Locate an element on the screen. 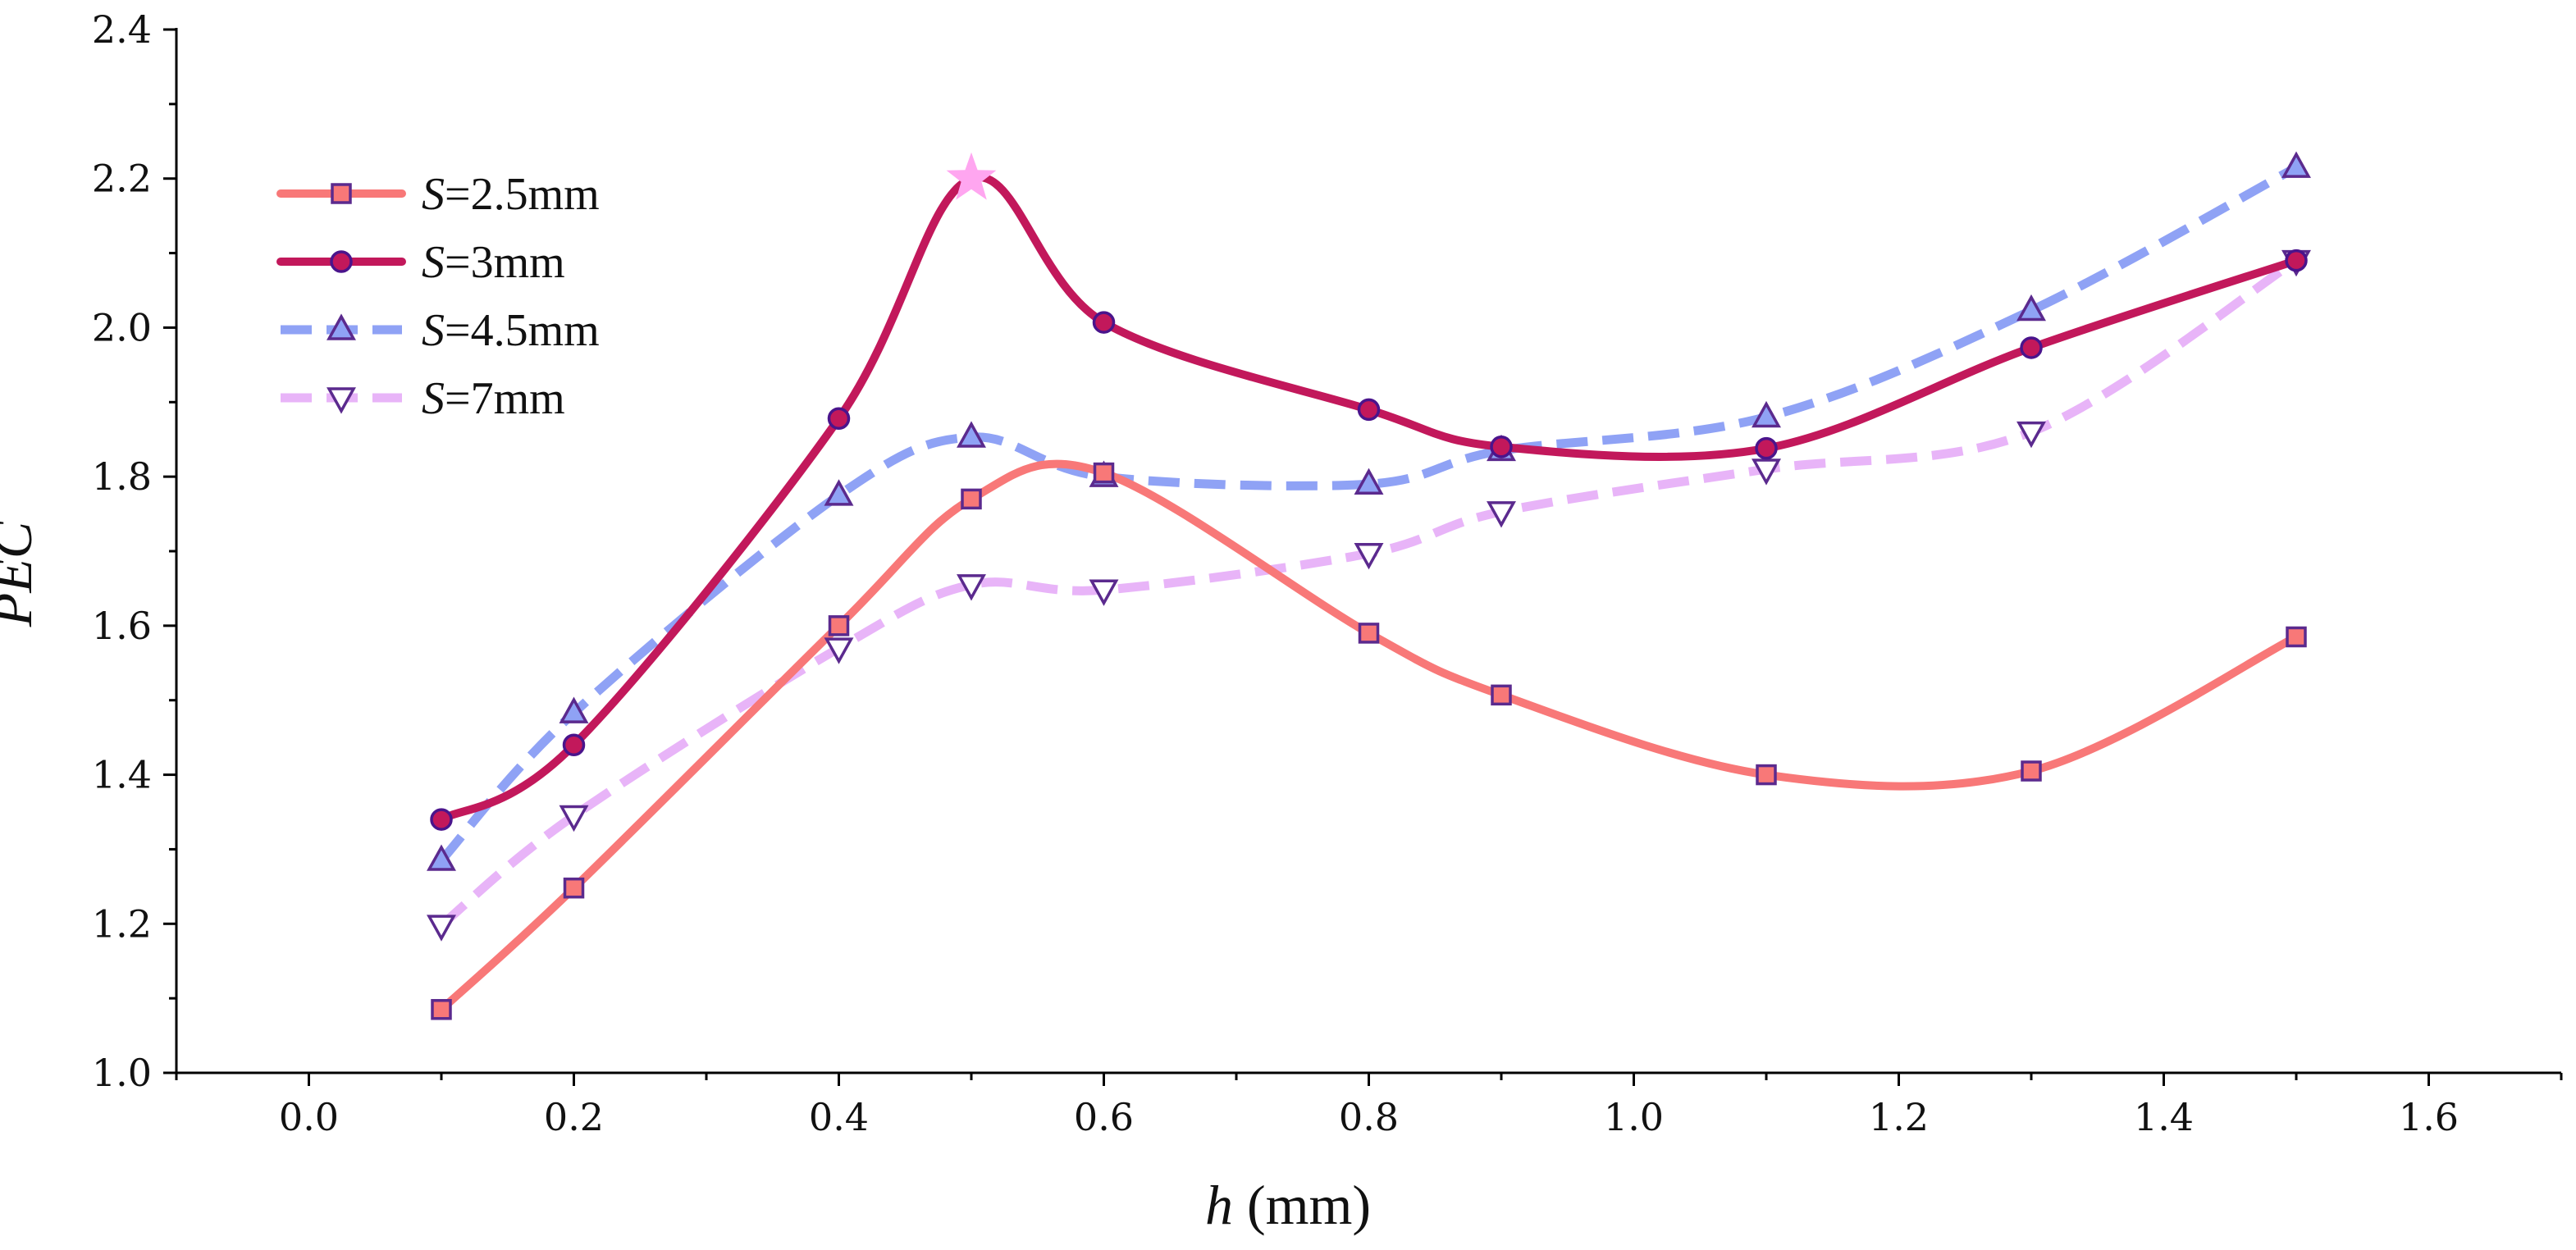  legend-label: S=7mm is located at coordinates (493, 398).